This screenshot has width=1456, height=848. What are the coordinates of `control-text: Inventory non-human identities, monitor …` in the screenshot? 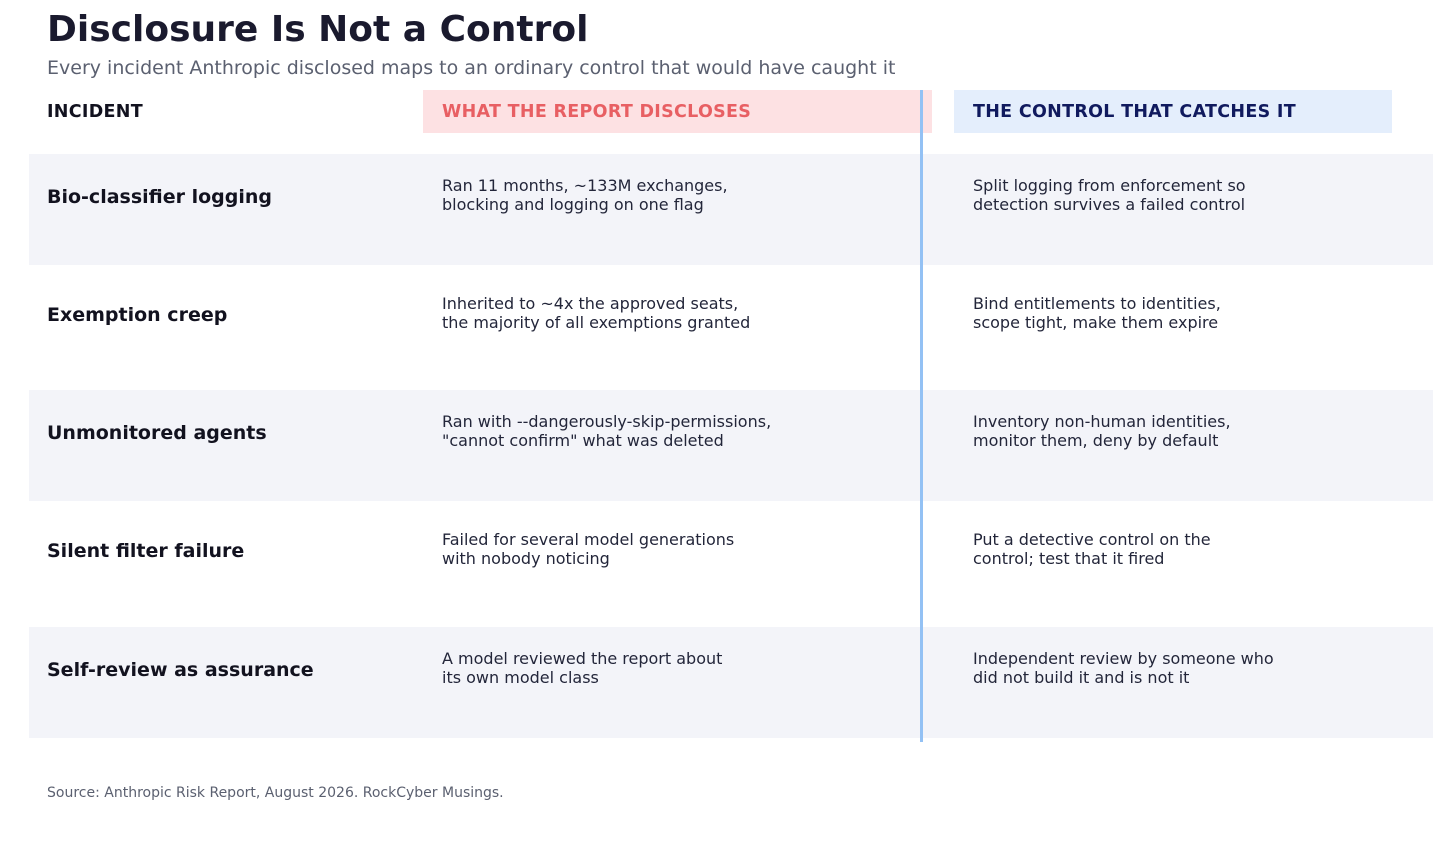 It's located at (1102, 431).